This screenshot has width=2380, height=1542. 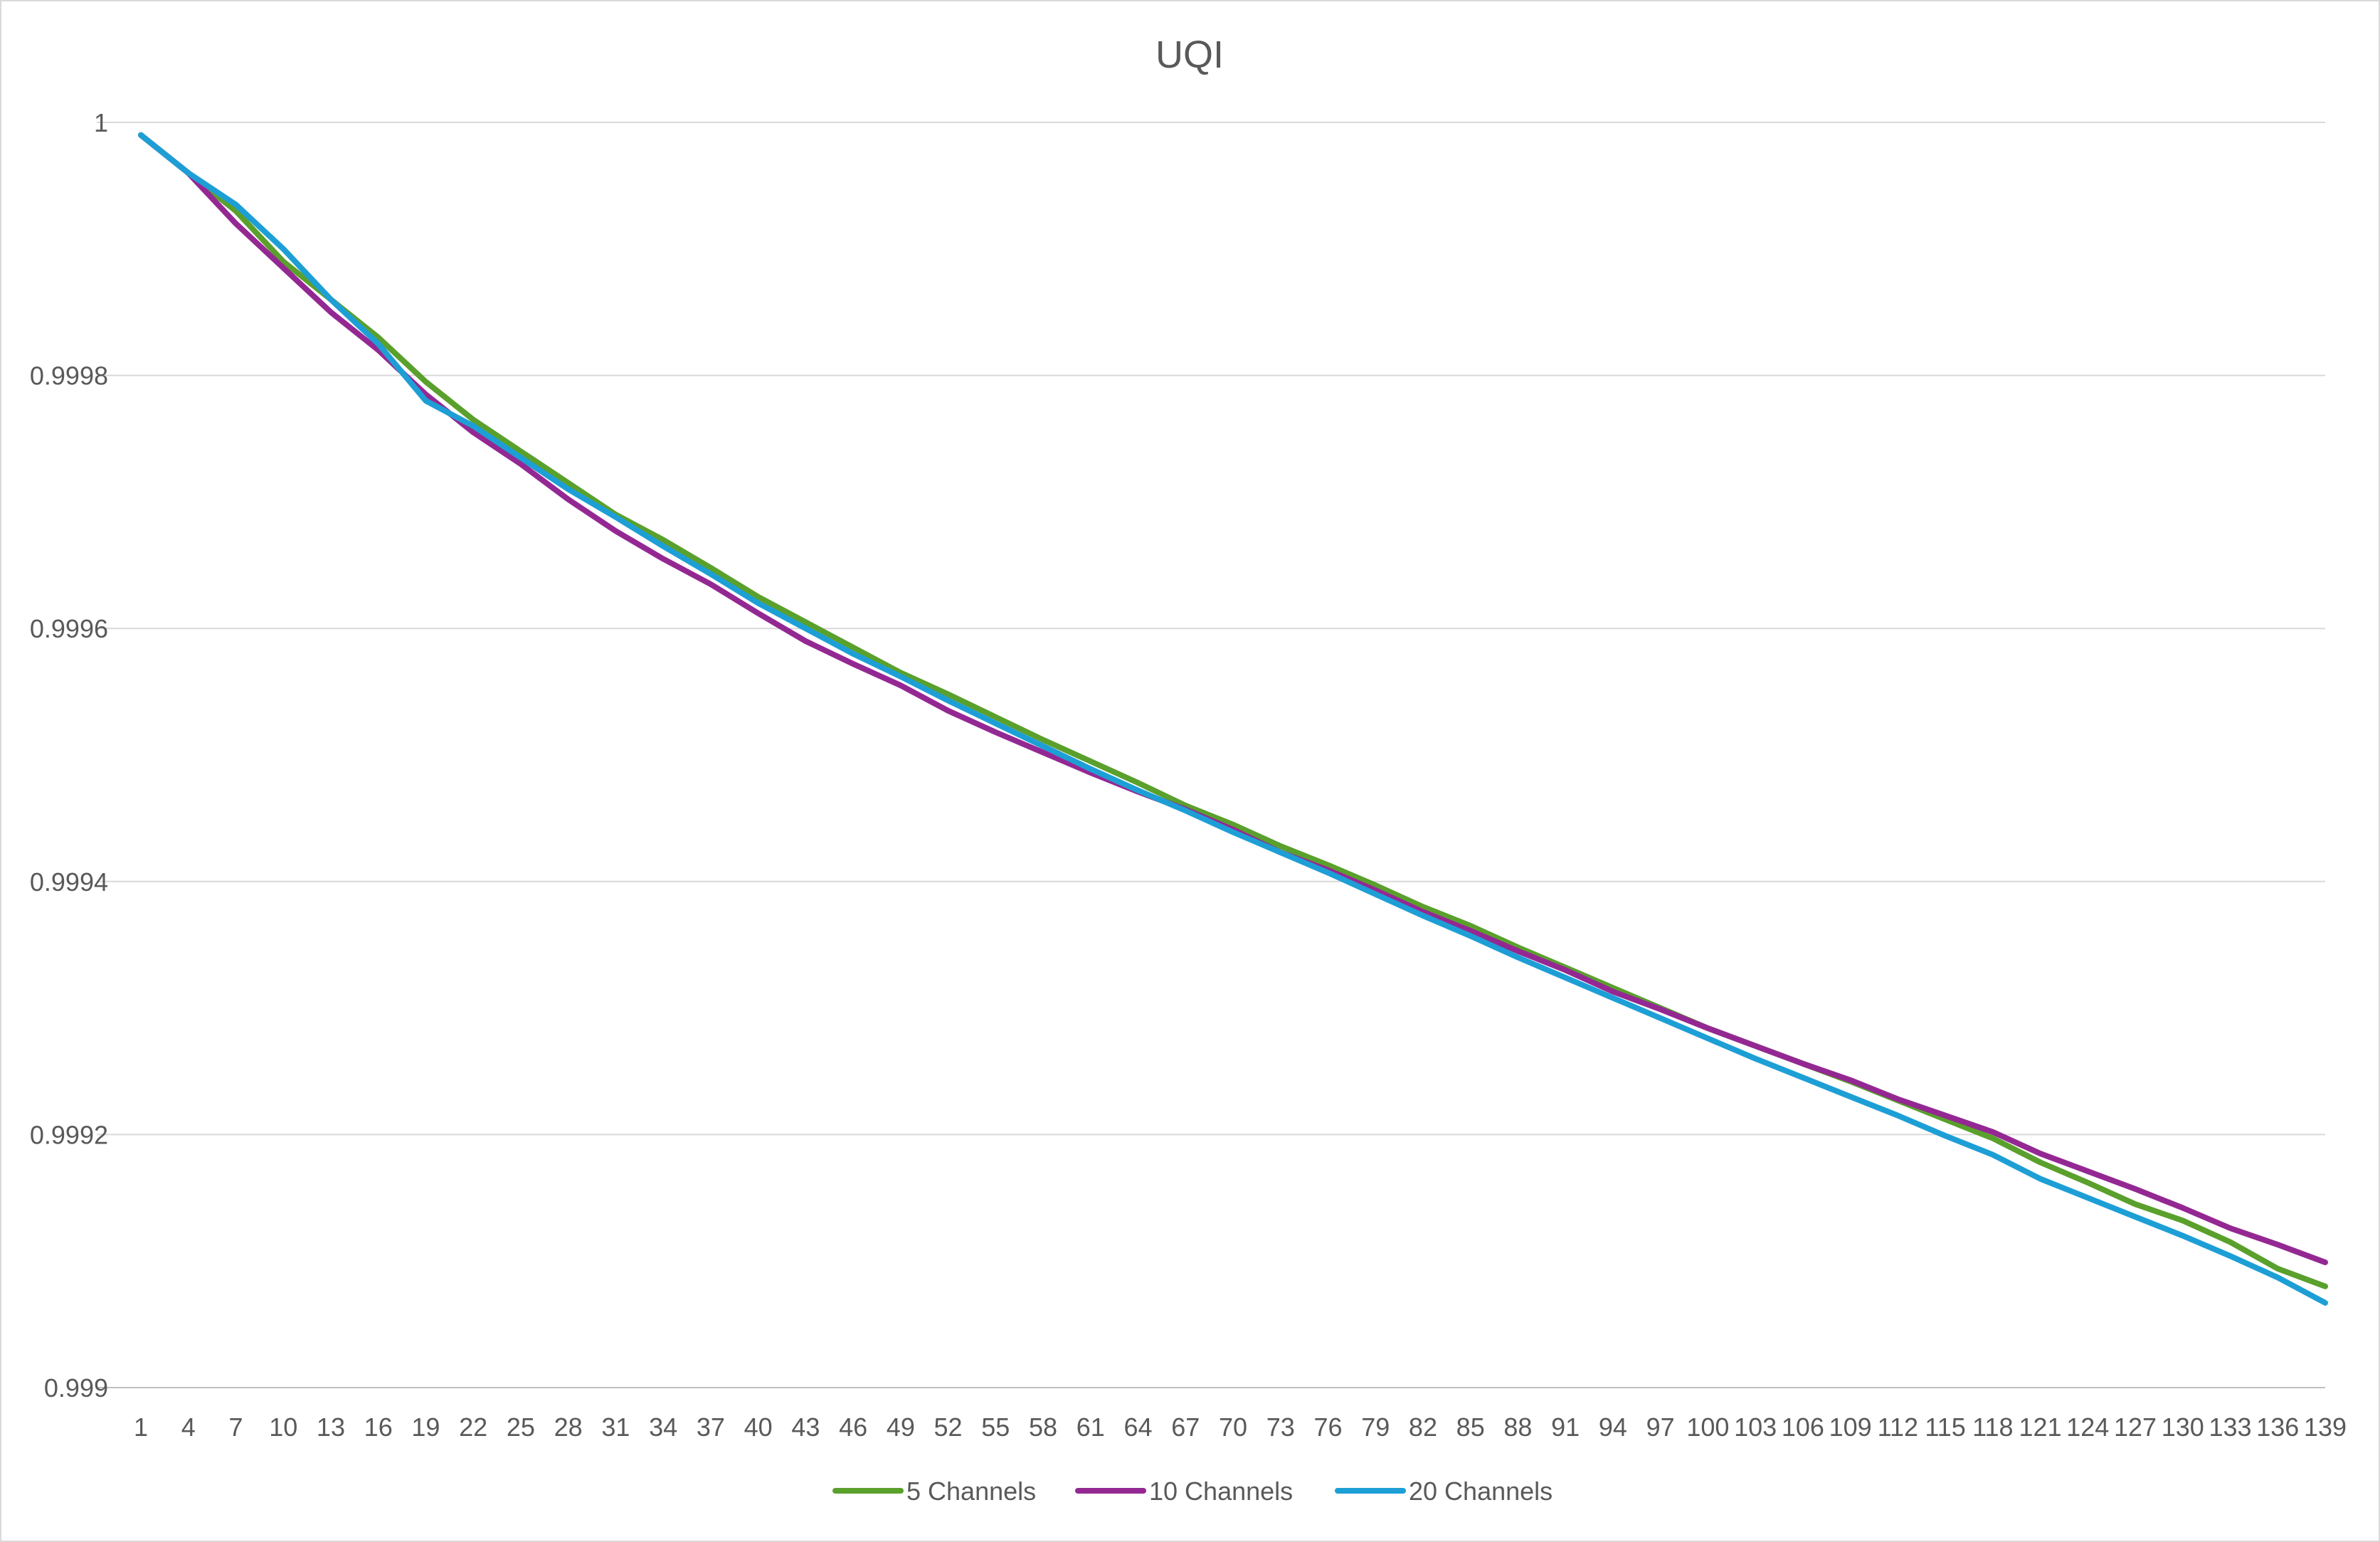 I want to click on x-tick-label: 34, so click(x=663, y=1427).